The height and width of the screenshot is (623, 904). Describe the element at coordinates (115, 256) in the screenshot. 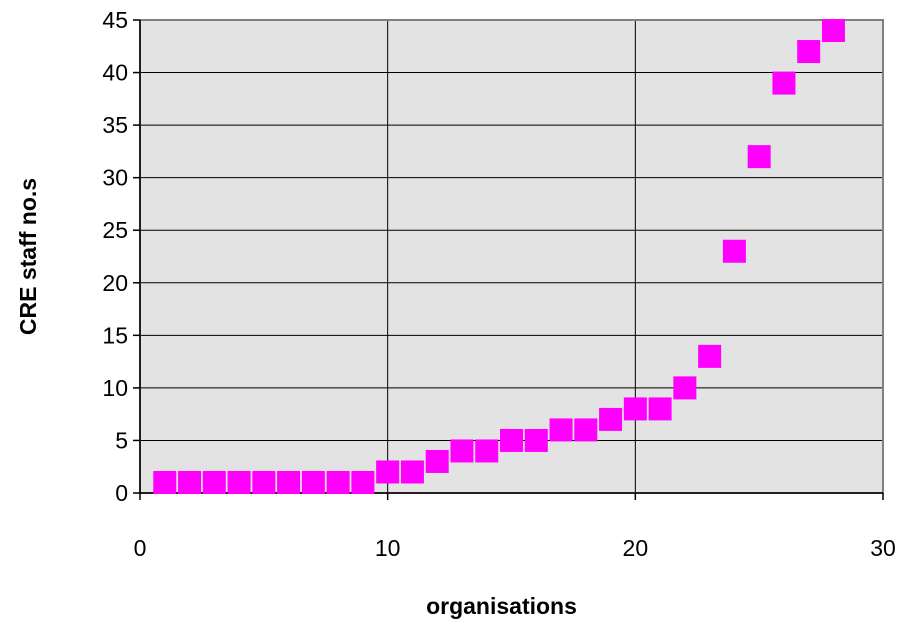

I see `y-axis-tick-labels: 0 5 10 15 20 25 30 35 40 45` at that location.